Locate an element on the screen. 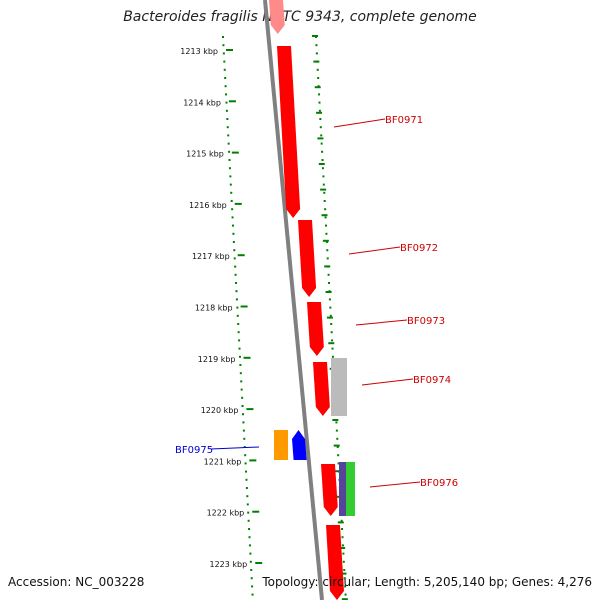 The width and height of the screenshot is (600, 600). gene-shape-bf0972 is located at coordinates (307, 258).